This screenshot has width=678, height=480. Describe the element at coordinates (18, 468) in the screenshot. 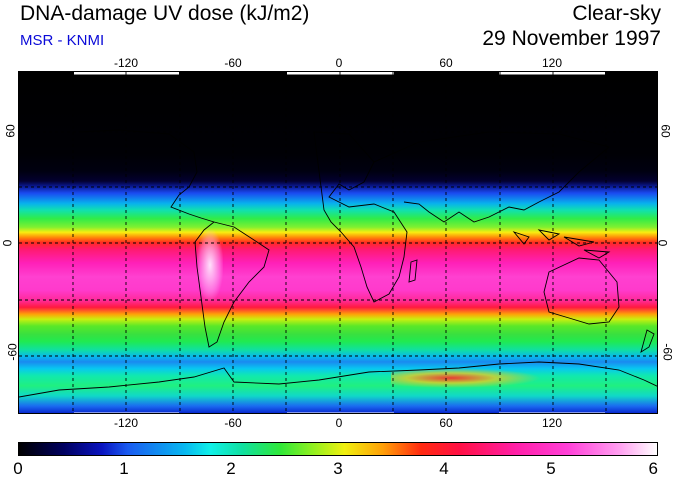

I see `colorbar-label: 0` at that location.